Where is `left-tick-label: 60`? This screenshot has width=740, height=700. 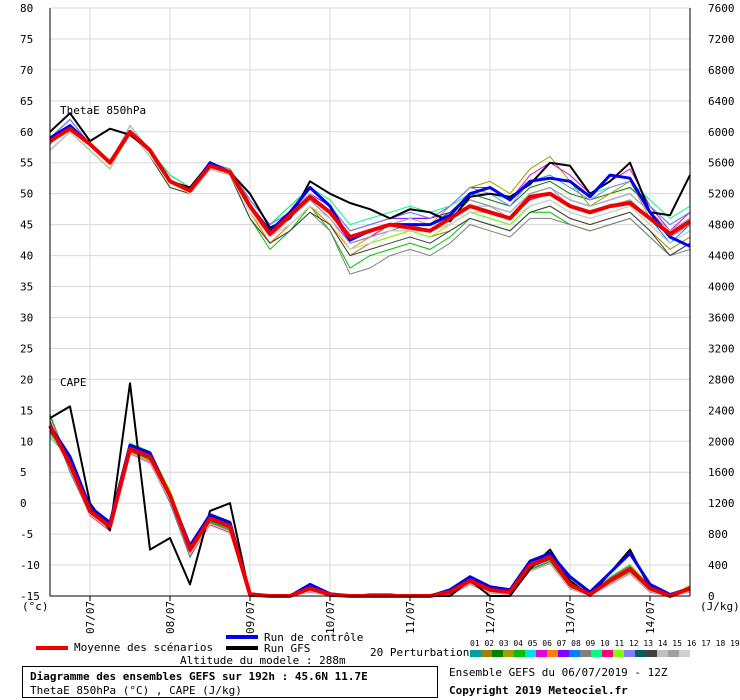 left-tick-label: 60 is located at coordinates (26, 132).